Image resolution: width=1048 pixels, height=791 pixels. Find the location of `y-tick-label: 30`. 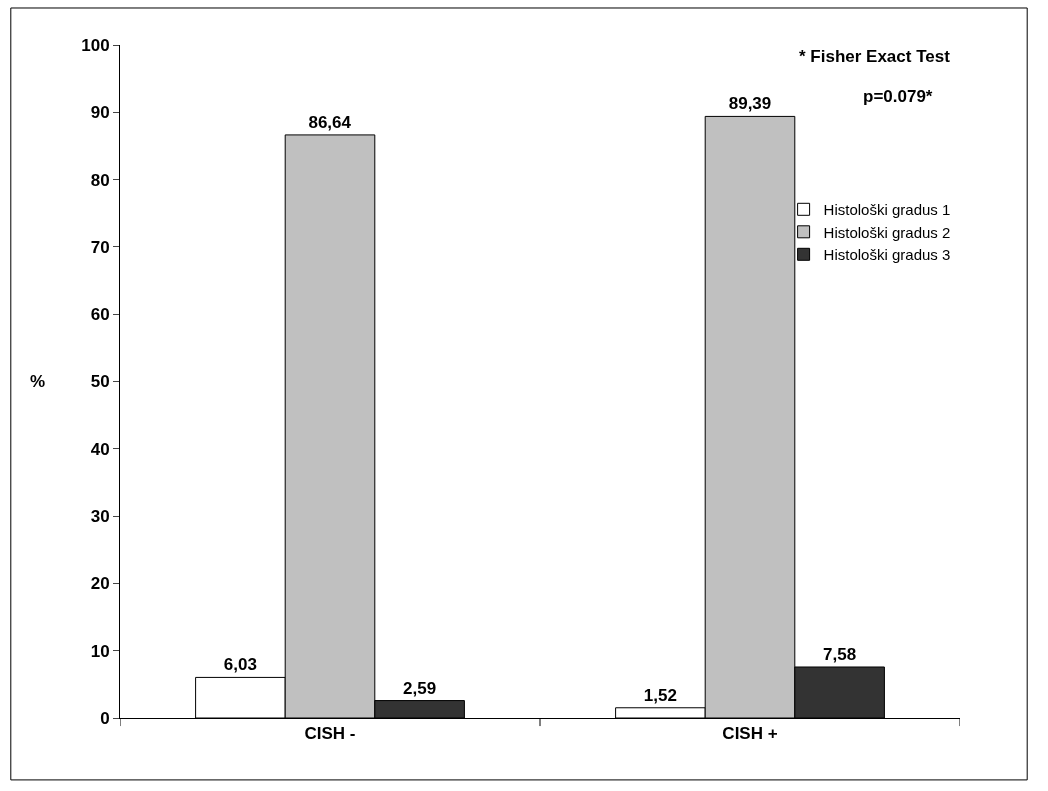

y-tick-label: 30 is located at coordinates (100, 517).